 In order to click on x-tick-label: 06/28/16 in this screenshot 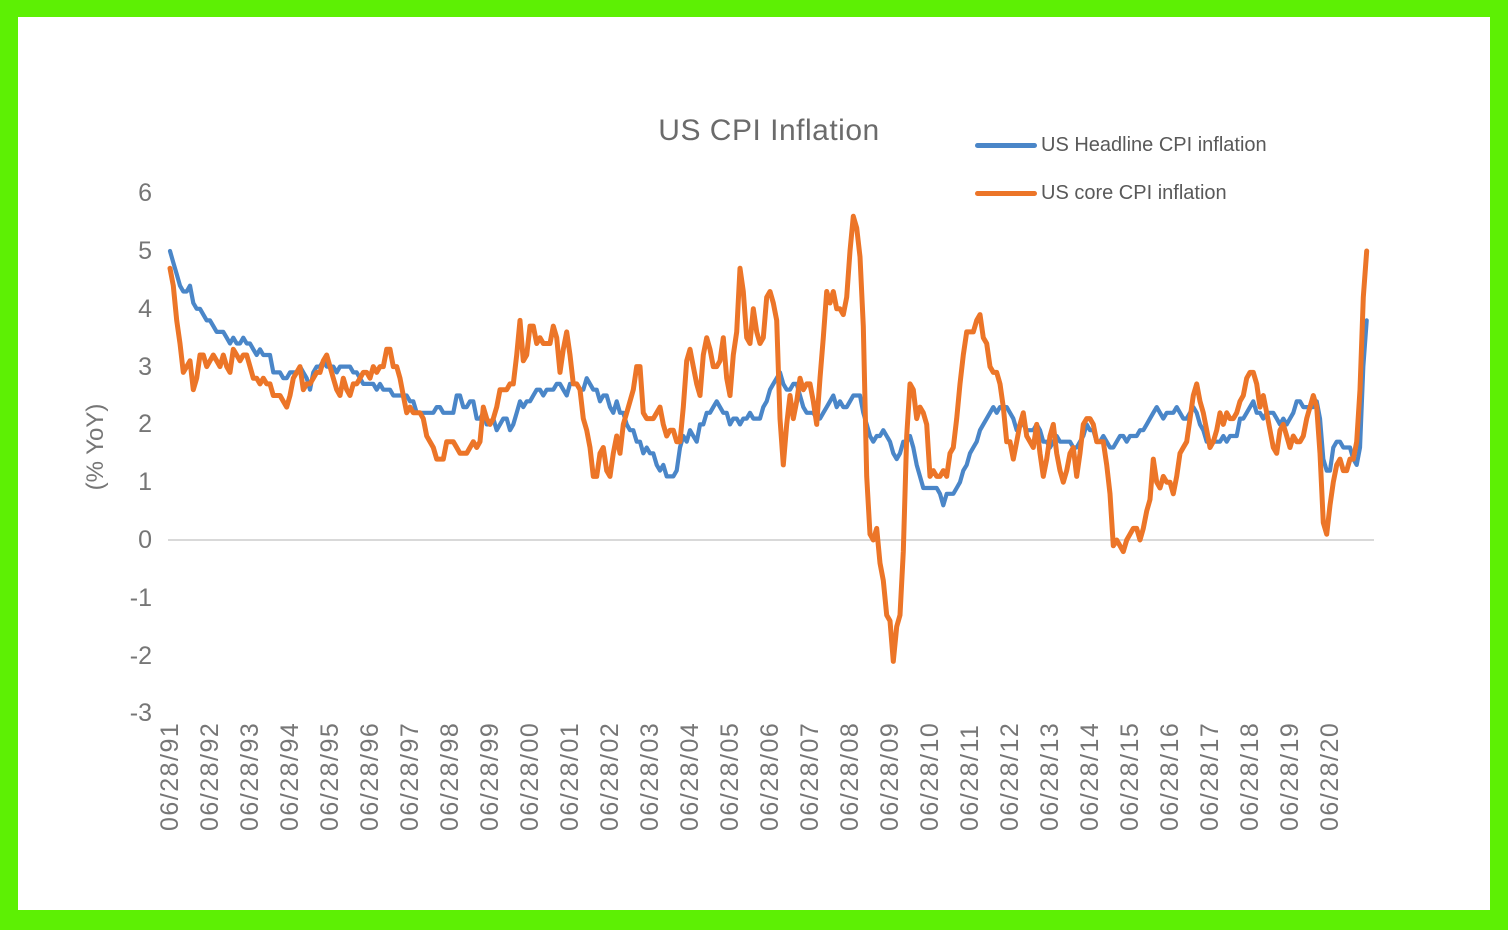, I will do `click(1170, 776)`.